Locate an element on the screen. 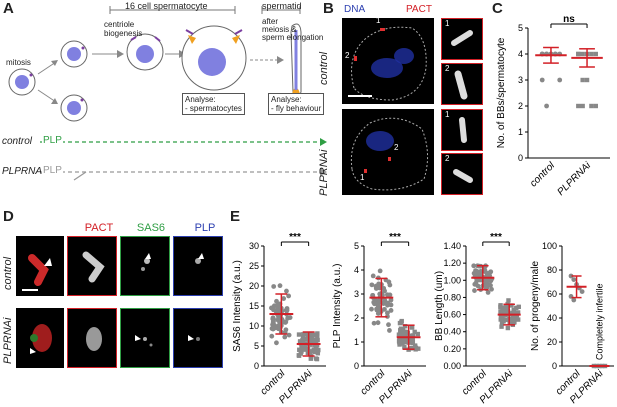 Image resolution: width=617 pixels, height=407 pixels. d-pact-control is located at coordinates (92, 266).